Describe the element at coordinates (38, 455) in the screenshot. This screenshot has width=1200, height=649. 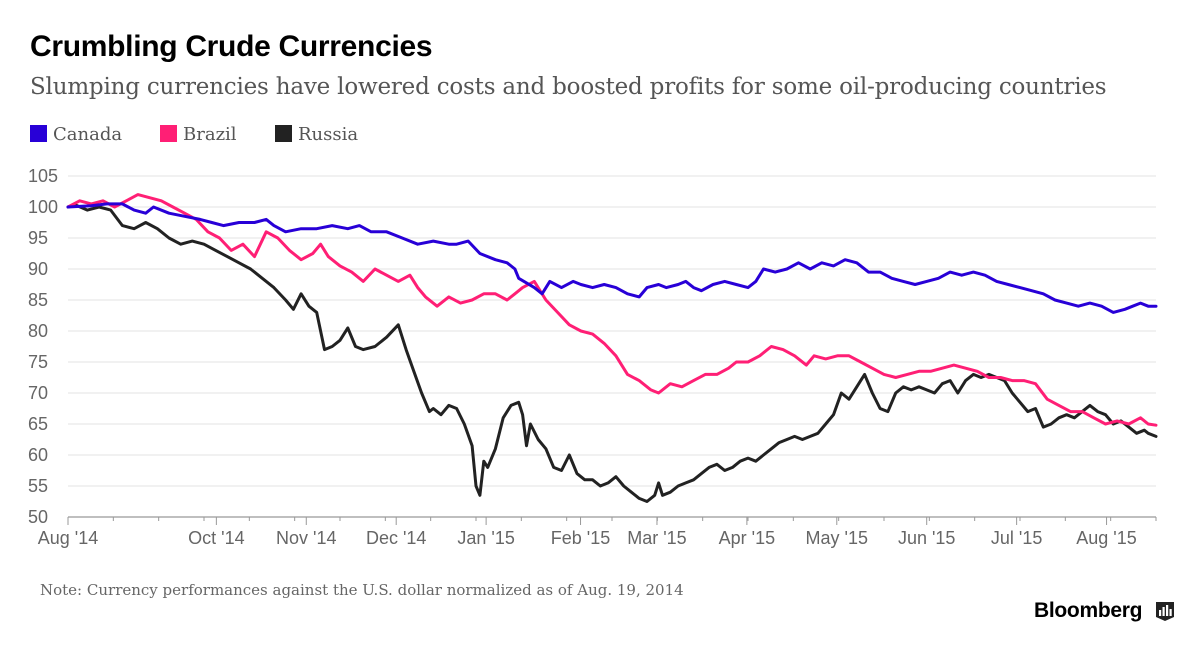
I see `y-tick-label: 60` at that location.